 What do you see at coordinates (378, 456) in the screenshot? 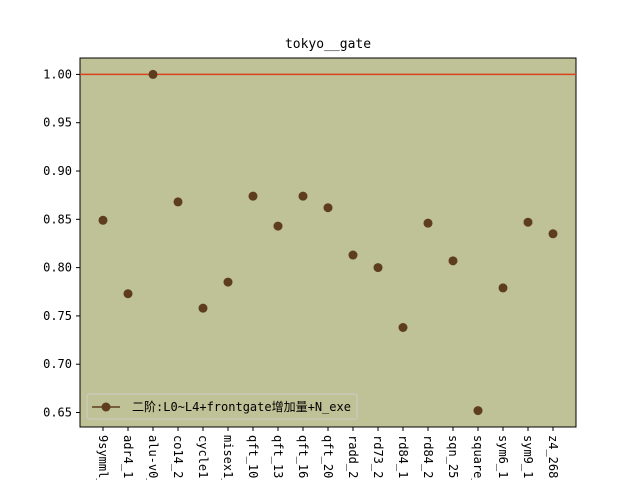
I see `x-tick-label: rd73_2` at bounding box center [378, 456].